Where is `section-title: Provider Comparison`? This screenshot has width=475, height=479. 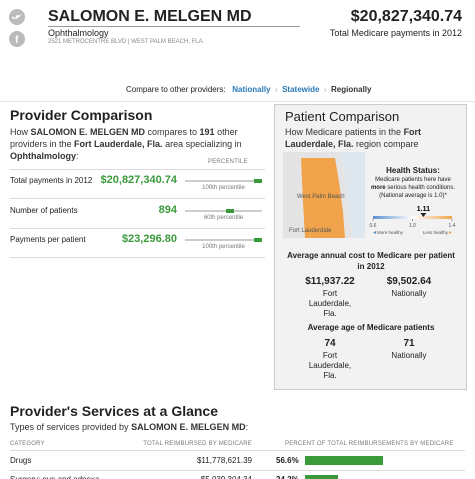
section-title: Provider Comparison is located at coordinates (81, 115).